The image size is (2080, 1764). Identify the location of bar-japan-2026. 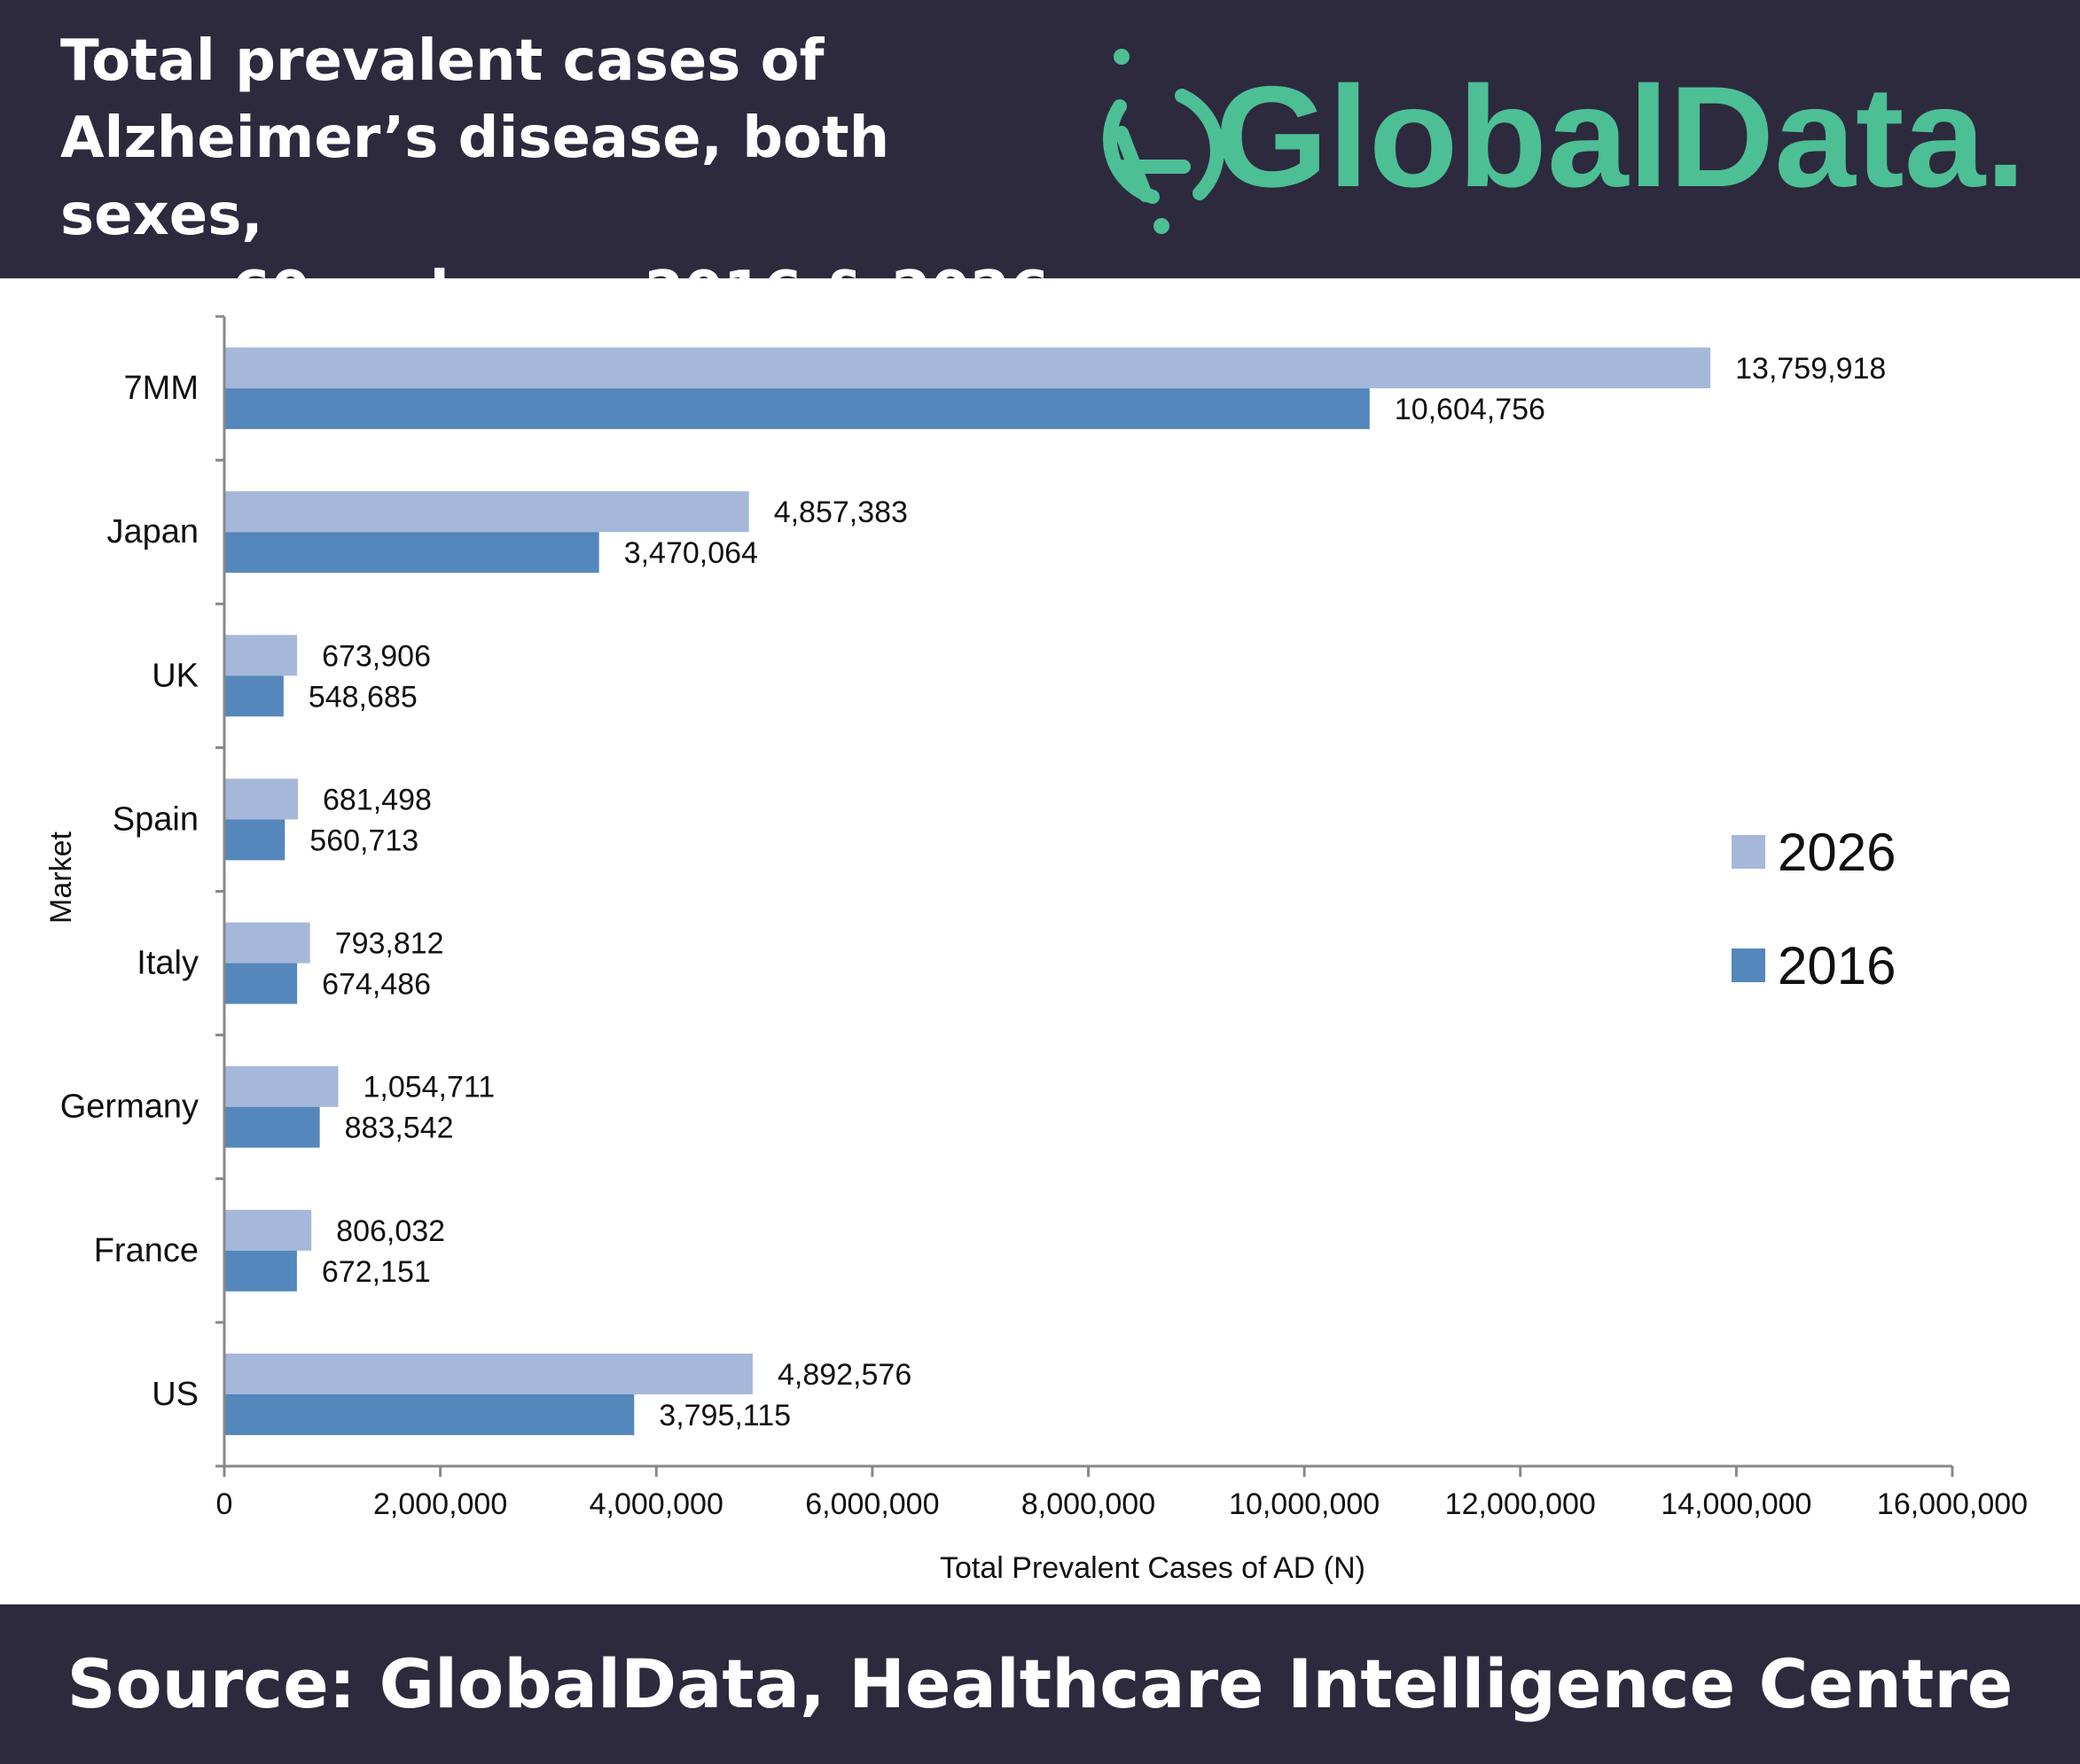
(486, 512).